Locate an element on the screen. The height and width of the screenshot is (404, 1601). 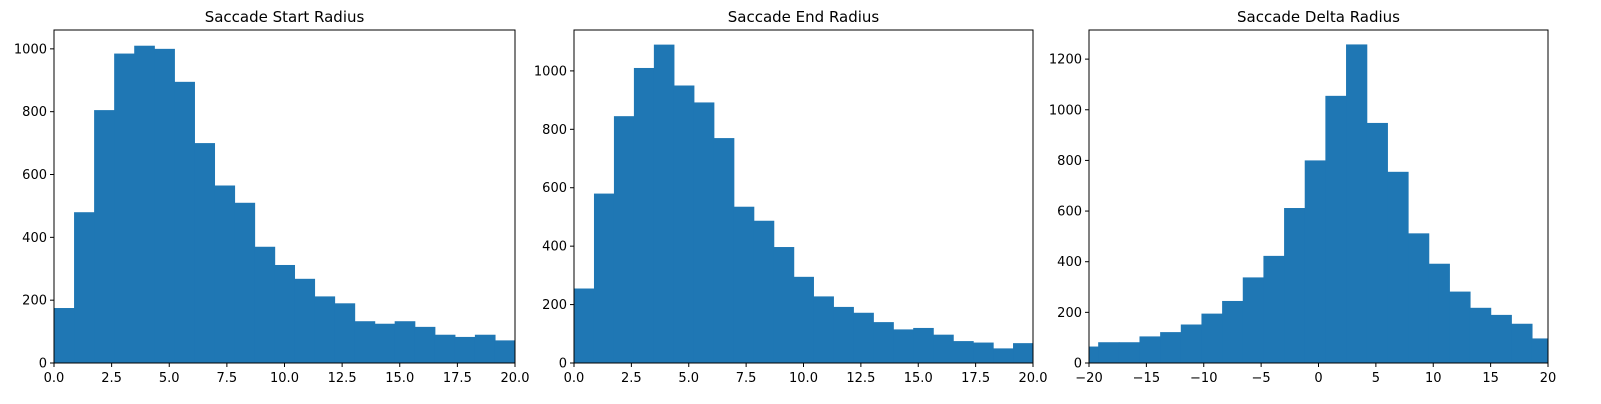
x-tick-label: 0 is located at coordinates (1318, 378).